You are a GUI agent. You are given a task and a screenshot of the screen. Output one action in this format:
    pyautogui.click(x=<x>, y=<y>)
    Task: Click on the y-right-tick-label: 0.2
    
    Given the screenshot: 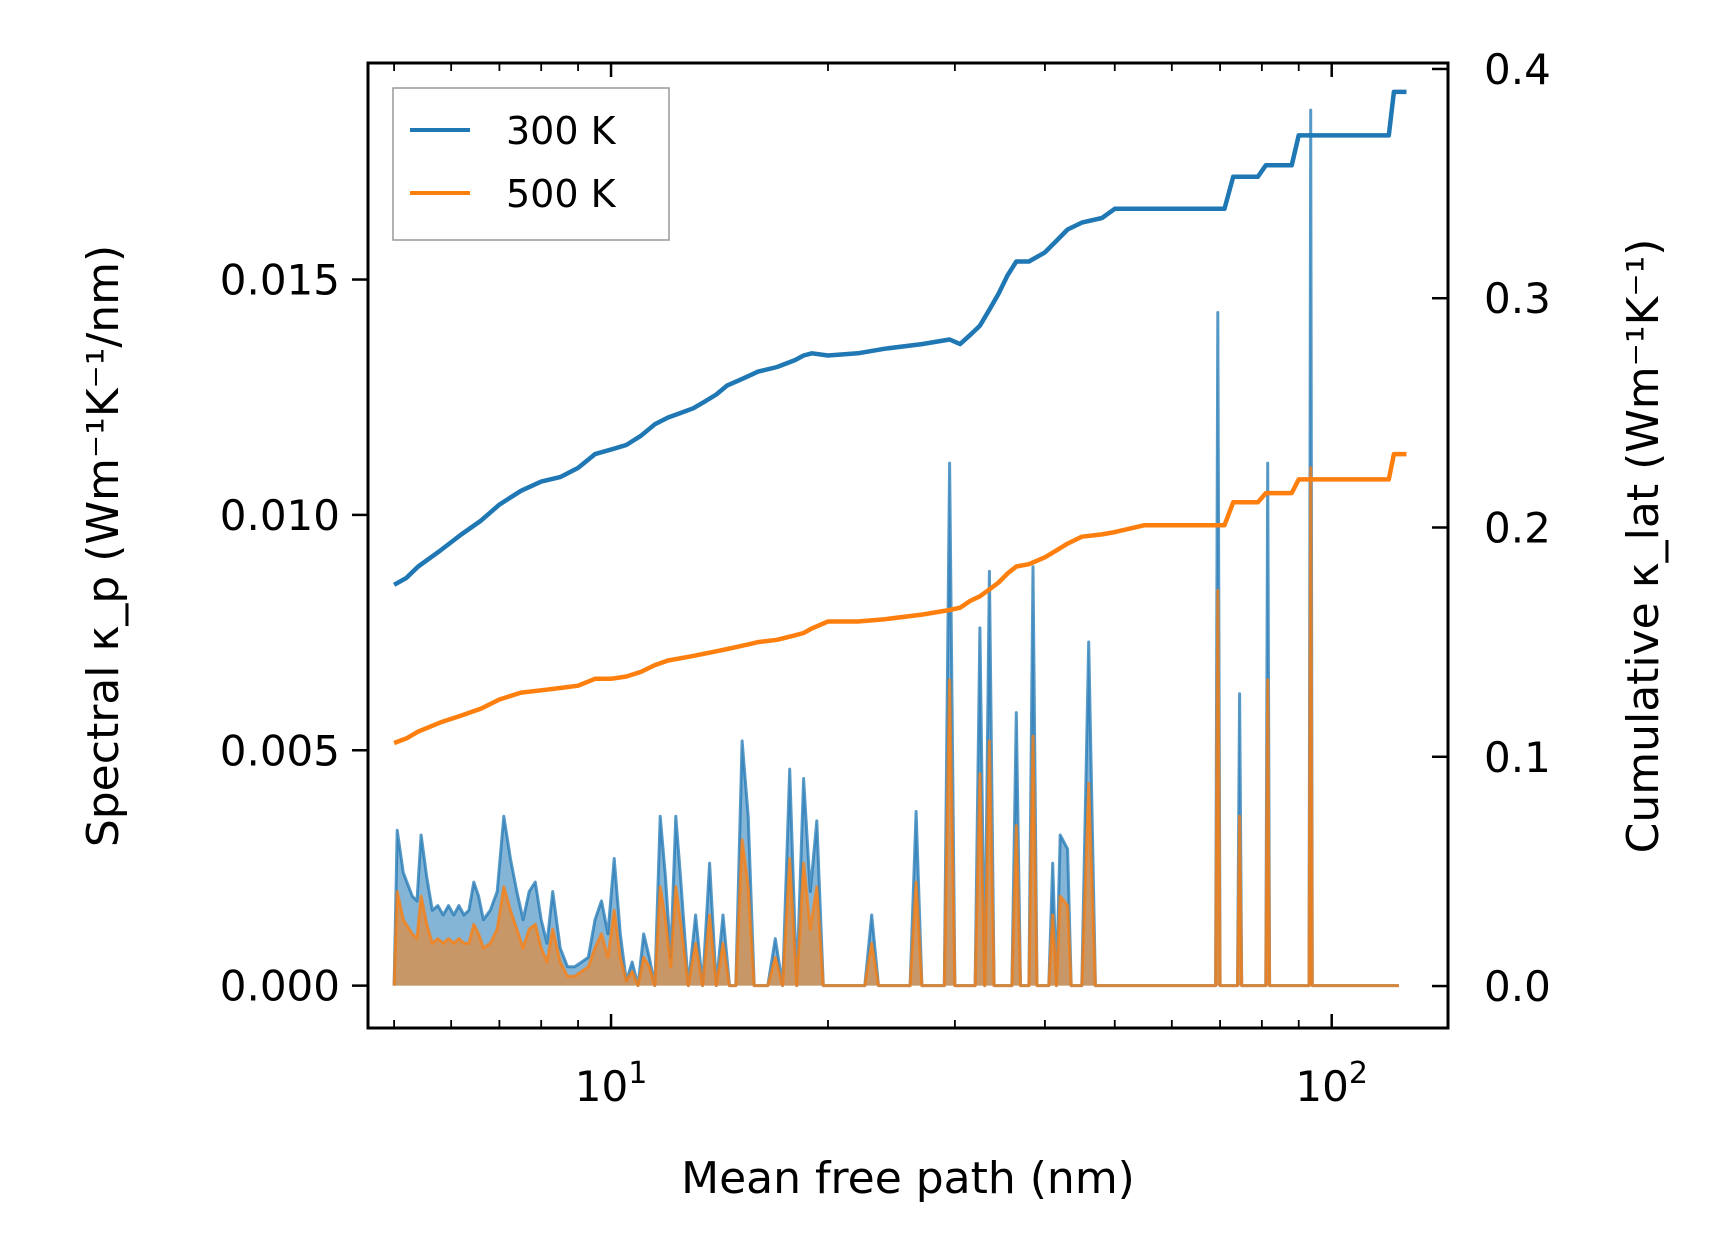 What is the action you would take?
    pyautogui.click(x=1517, y=528)
    